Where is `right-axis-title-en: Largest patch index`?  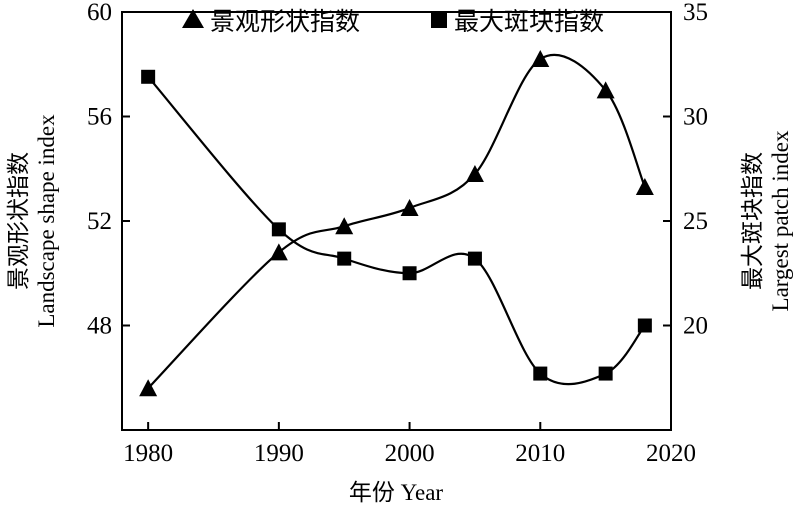
right-axis-title-en: Largest patch index is located at coordinates (780, 220).